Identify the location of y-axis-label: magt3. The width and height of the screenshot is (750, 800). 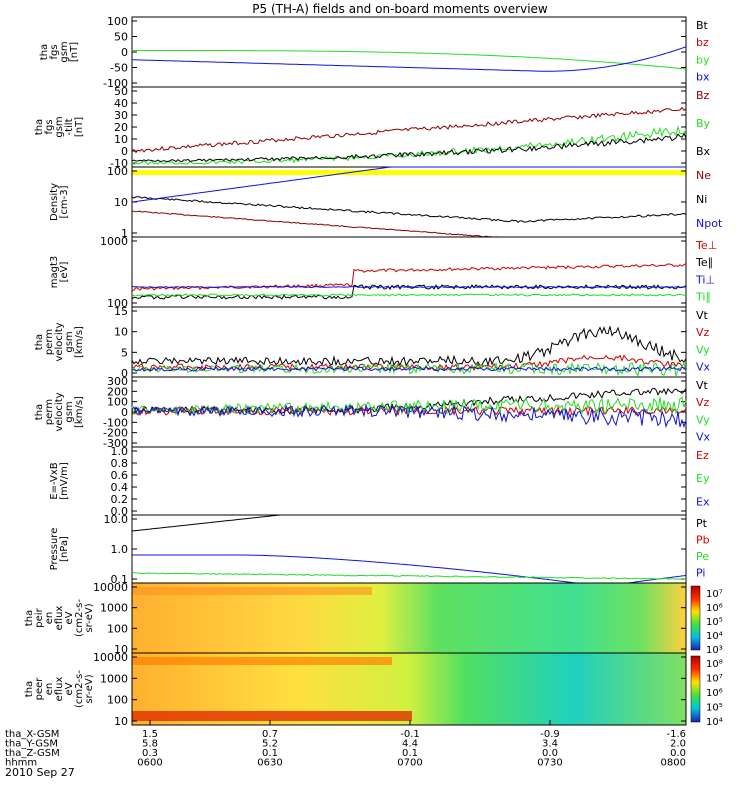
(54, 272).